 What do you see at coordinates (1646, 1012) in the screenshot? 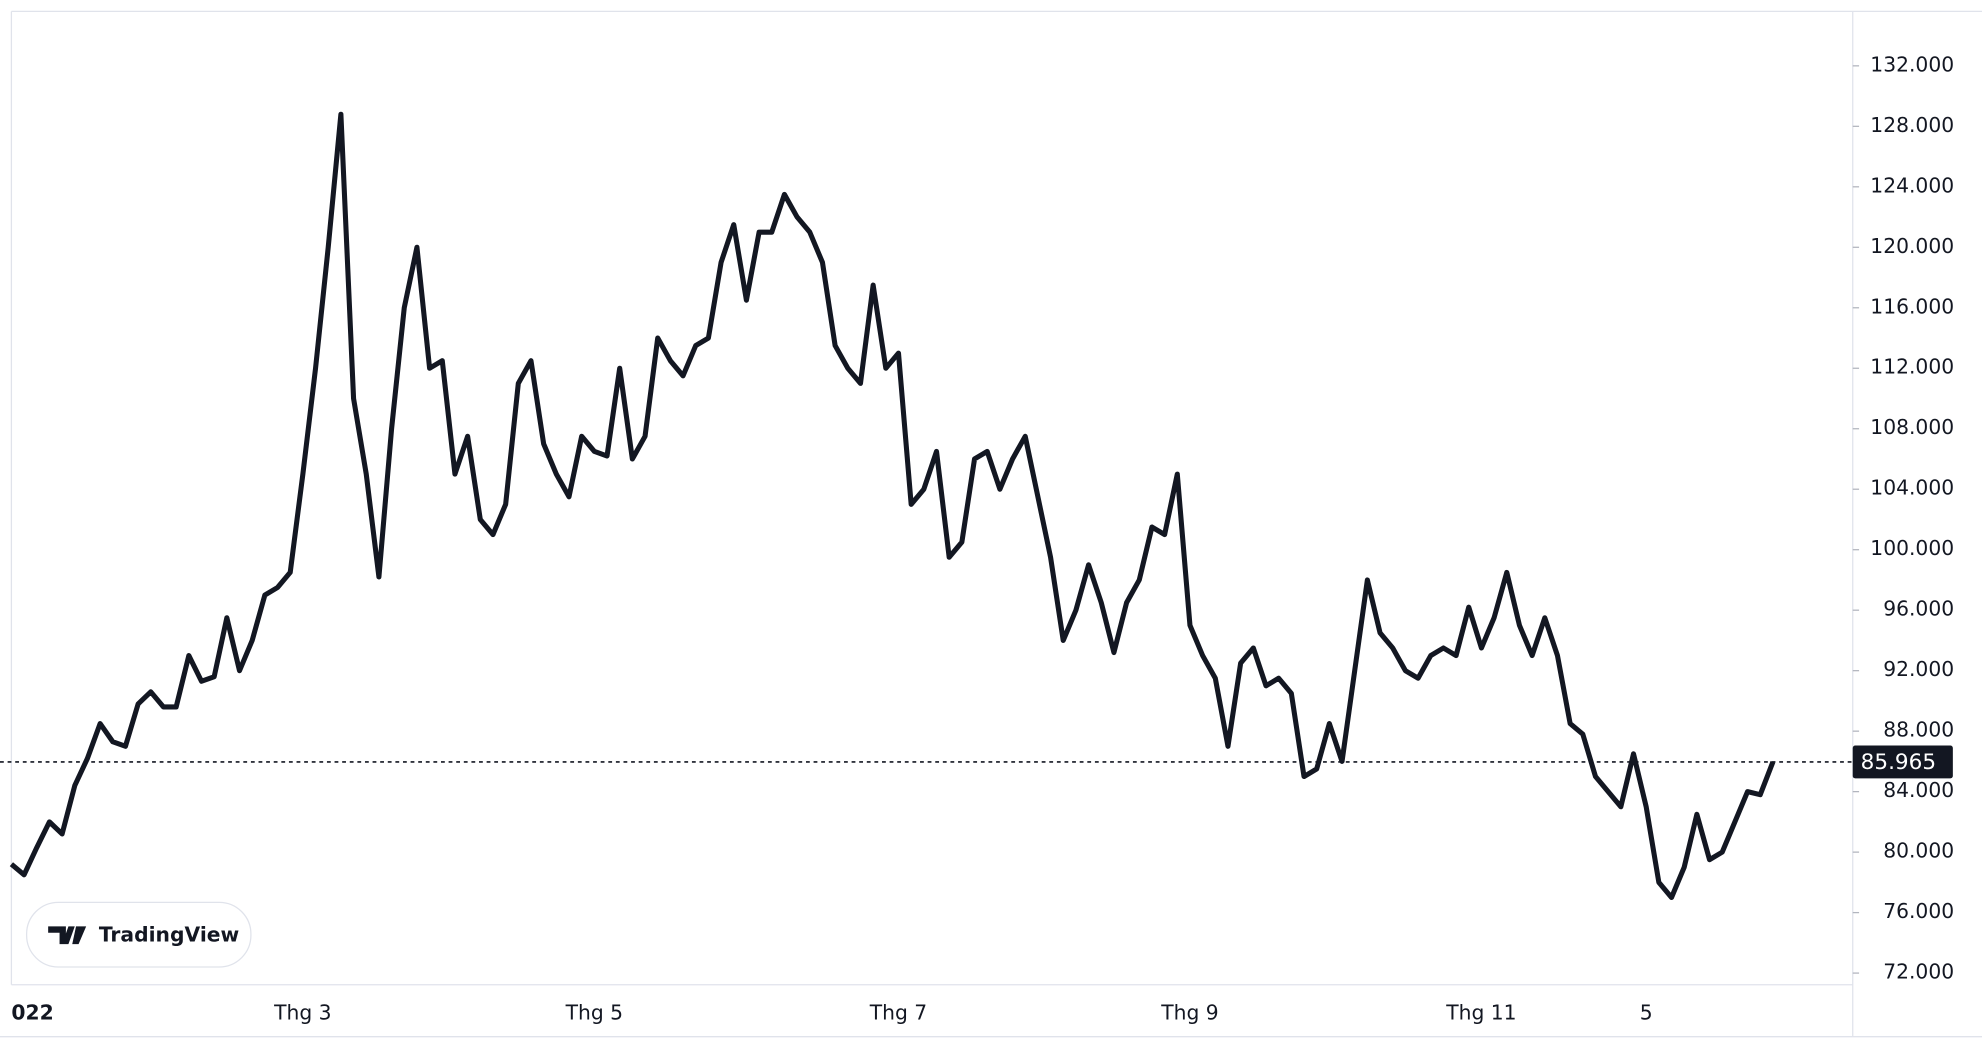
I see `x-tick-label: 5` at bounding box center [1646, 1012].